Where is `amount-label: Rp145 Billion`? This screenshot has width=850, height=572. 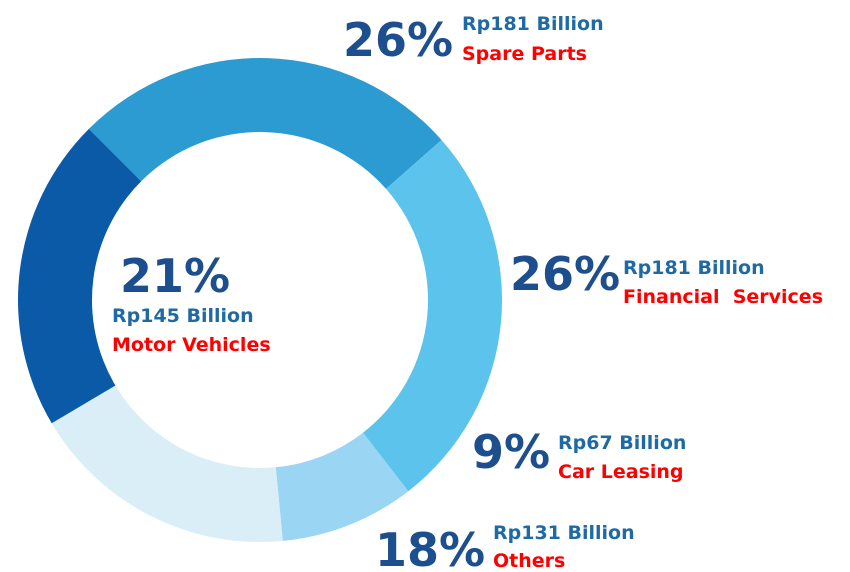
amount-label: Rp145 Billion is located at coordinates (183, 316).